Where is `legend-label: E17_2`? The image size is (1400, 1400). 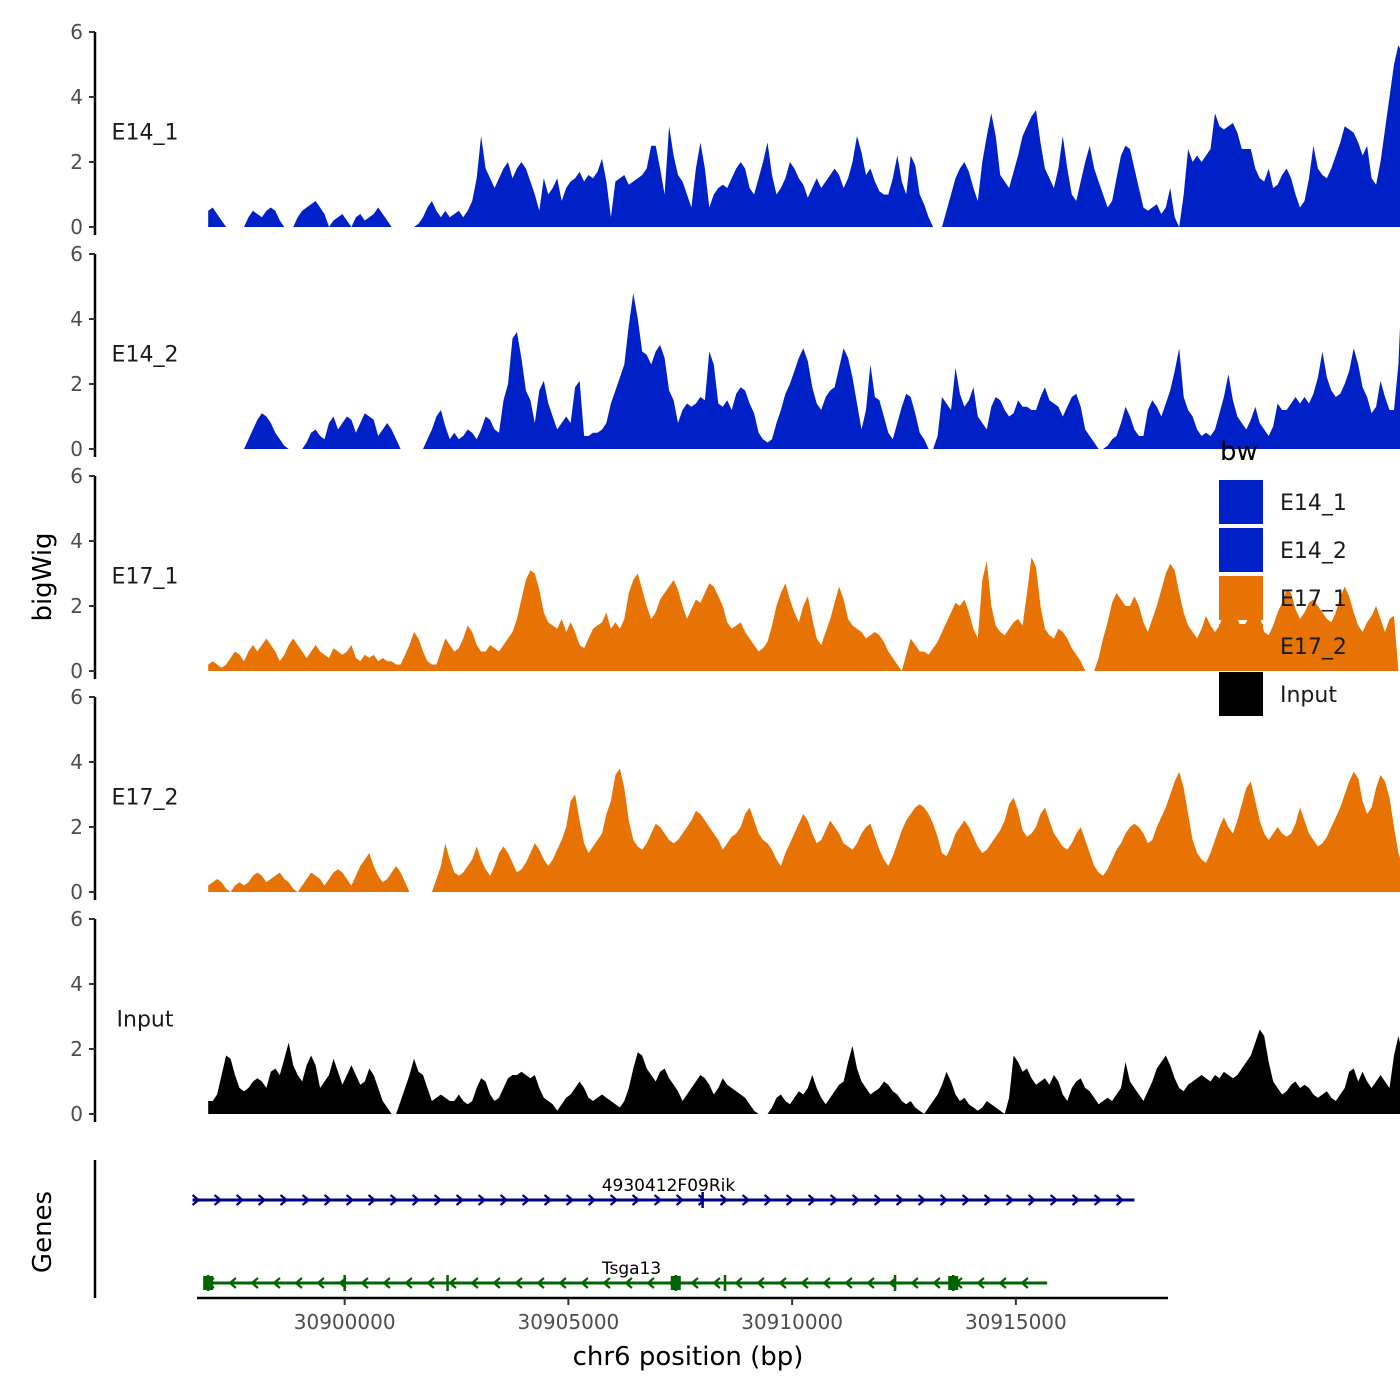 legend-label: E17_2 is located at coordinates (1313, 647).